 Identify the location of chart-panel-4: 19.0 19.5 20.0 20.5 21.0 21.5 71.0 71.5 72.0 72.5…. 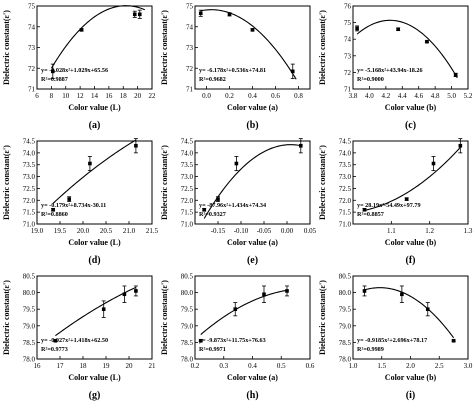
(79, 202).